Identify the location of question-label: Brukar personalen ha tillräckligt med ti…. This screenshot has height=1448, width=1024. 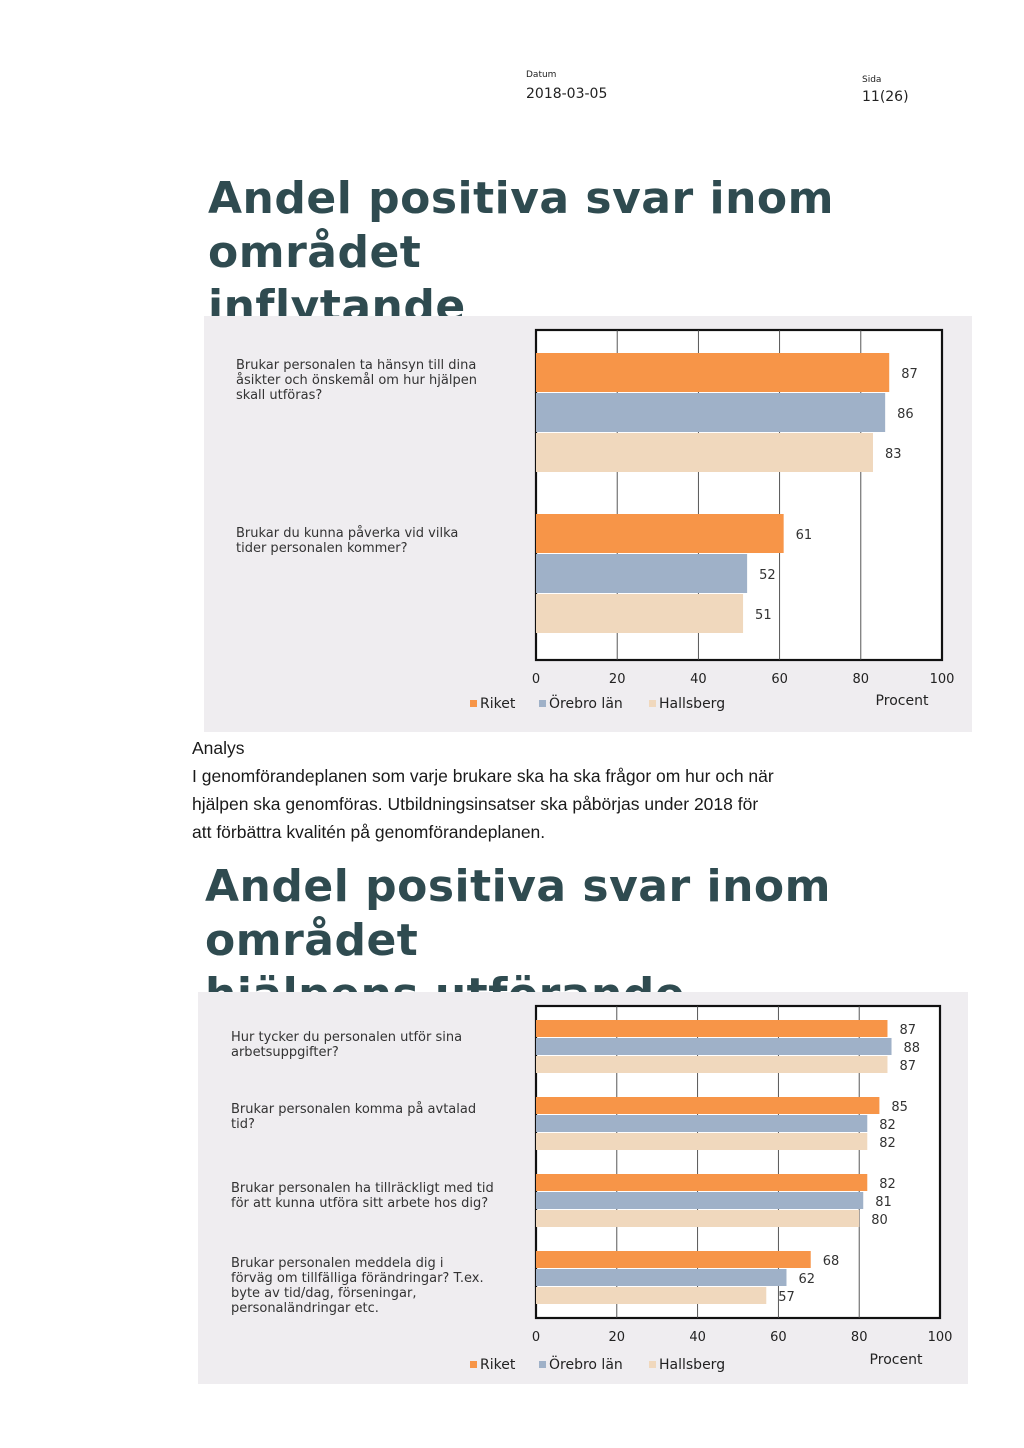
(362, 1196).